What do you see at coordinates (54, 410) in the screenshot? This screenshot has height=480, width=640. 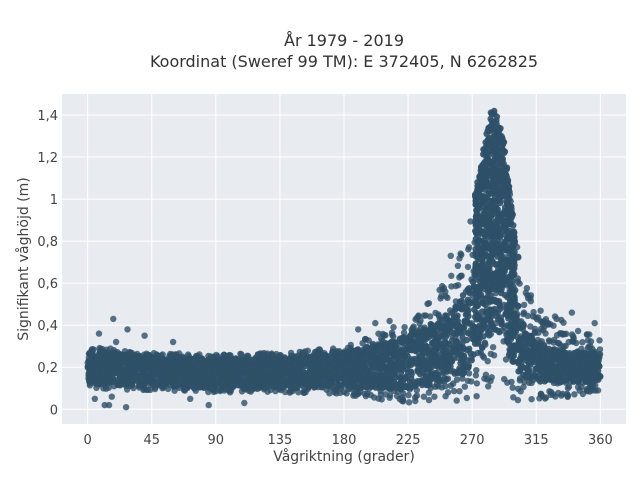 I see `y-tick-label: 0` at bounding box center [54, 410].